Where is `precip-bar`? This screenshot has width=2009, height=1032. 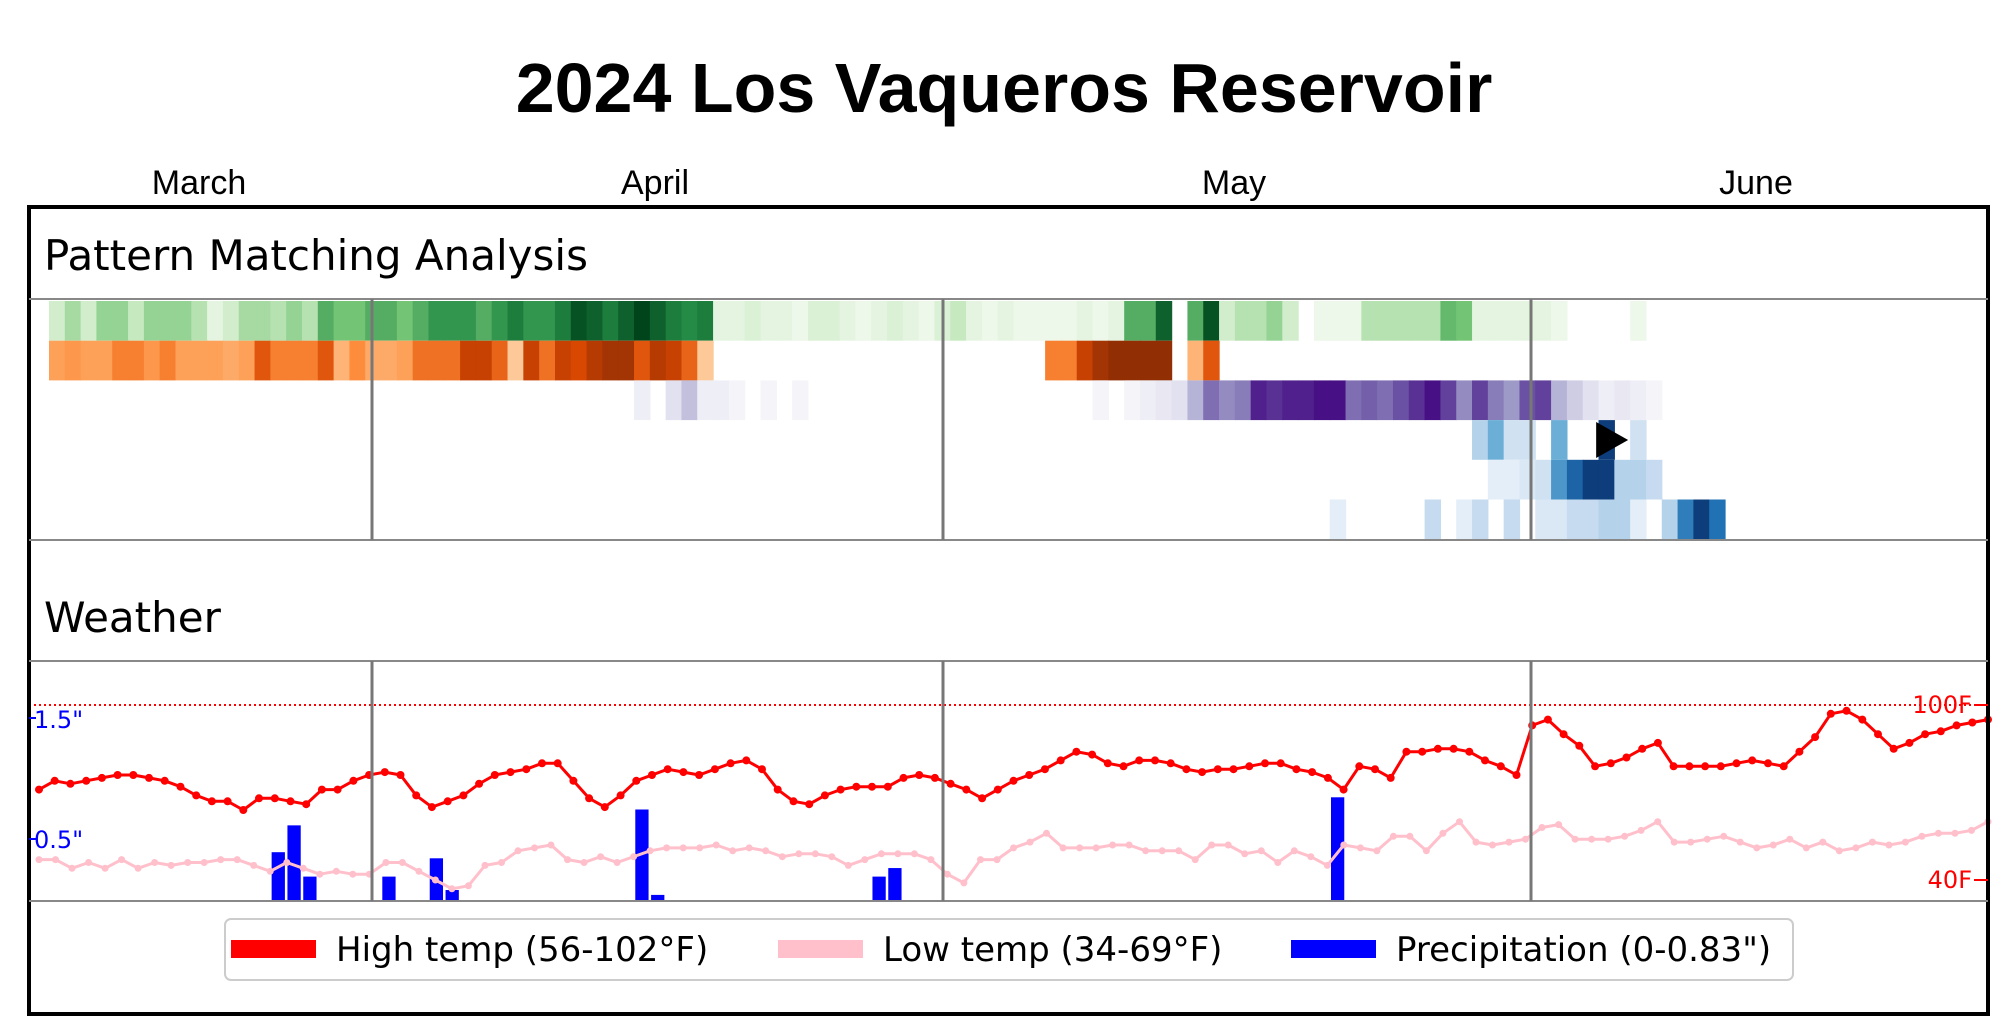 precip-bar is located at coordinates (452, 895).